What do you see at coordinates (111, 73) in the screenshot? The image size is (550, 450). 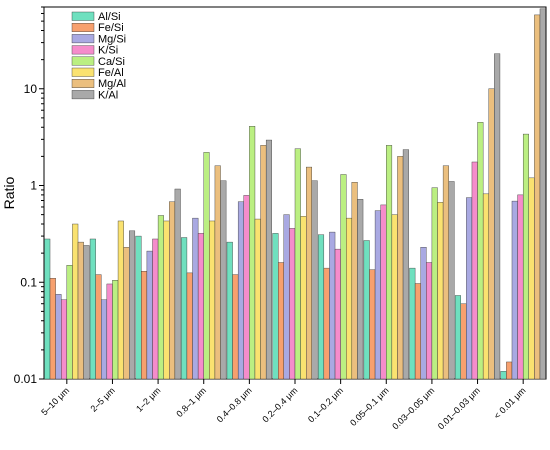 I see `legend-label: Fe/Al` at bounding box center [111, 73].